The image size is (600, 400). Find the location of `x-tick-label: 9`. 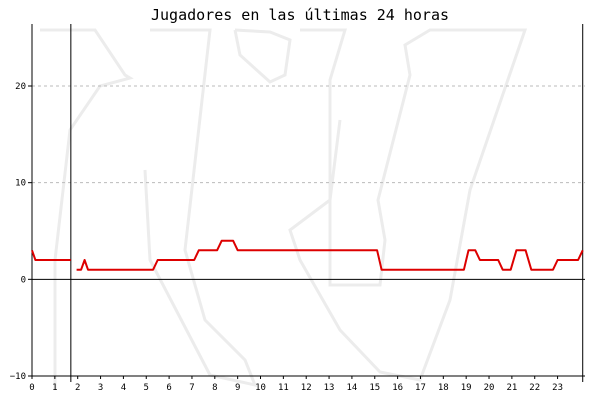

x-tick-label: 9 is located at coordinates (237, 388).